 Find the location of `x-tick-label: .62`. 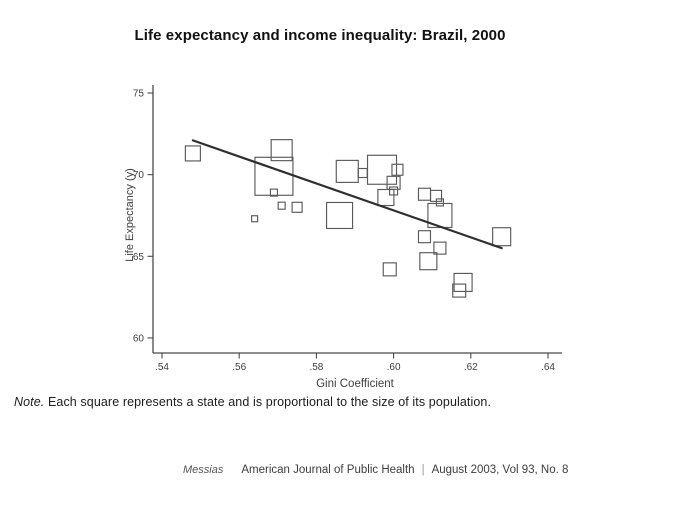

x-tick-label: .62 is located at coordinates (471, 367).